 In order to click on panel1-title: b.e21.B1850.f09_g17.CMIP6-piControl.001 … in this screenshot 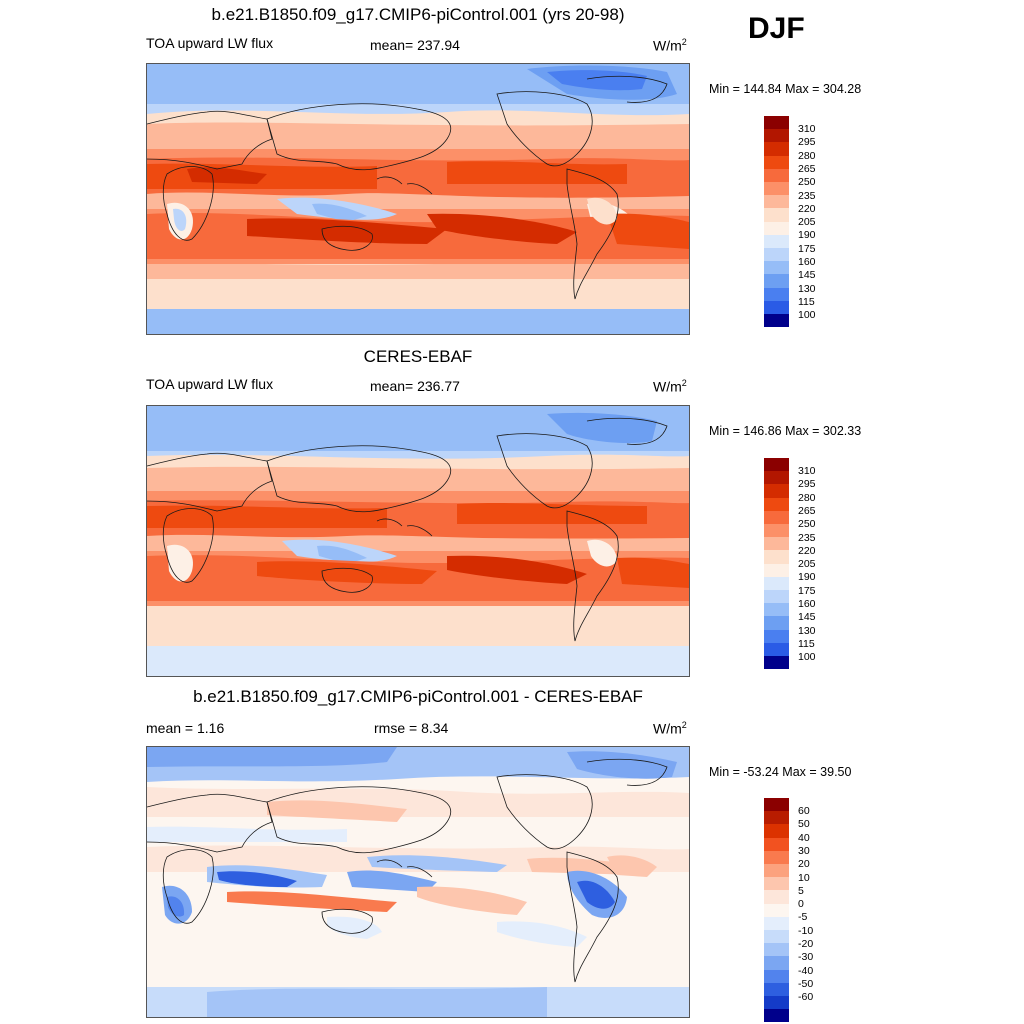, I will do `click(418, 14)`.